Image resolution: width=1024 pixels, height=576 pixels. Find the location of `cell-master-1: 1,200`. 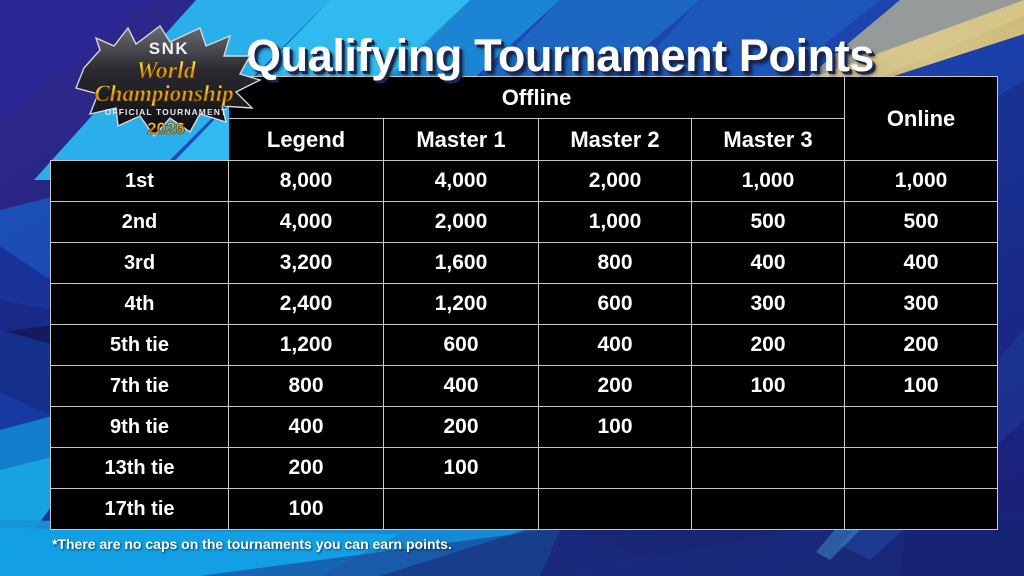

cell-master-1: 1,200 is located at coordinates (461, 304).